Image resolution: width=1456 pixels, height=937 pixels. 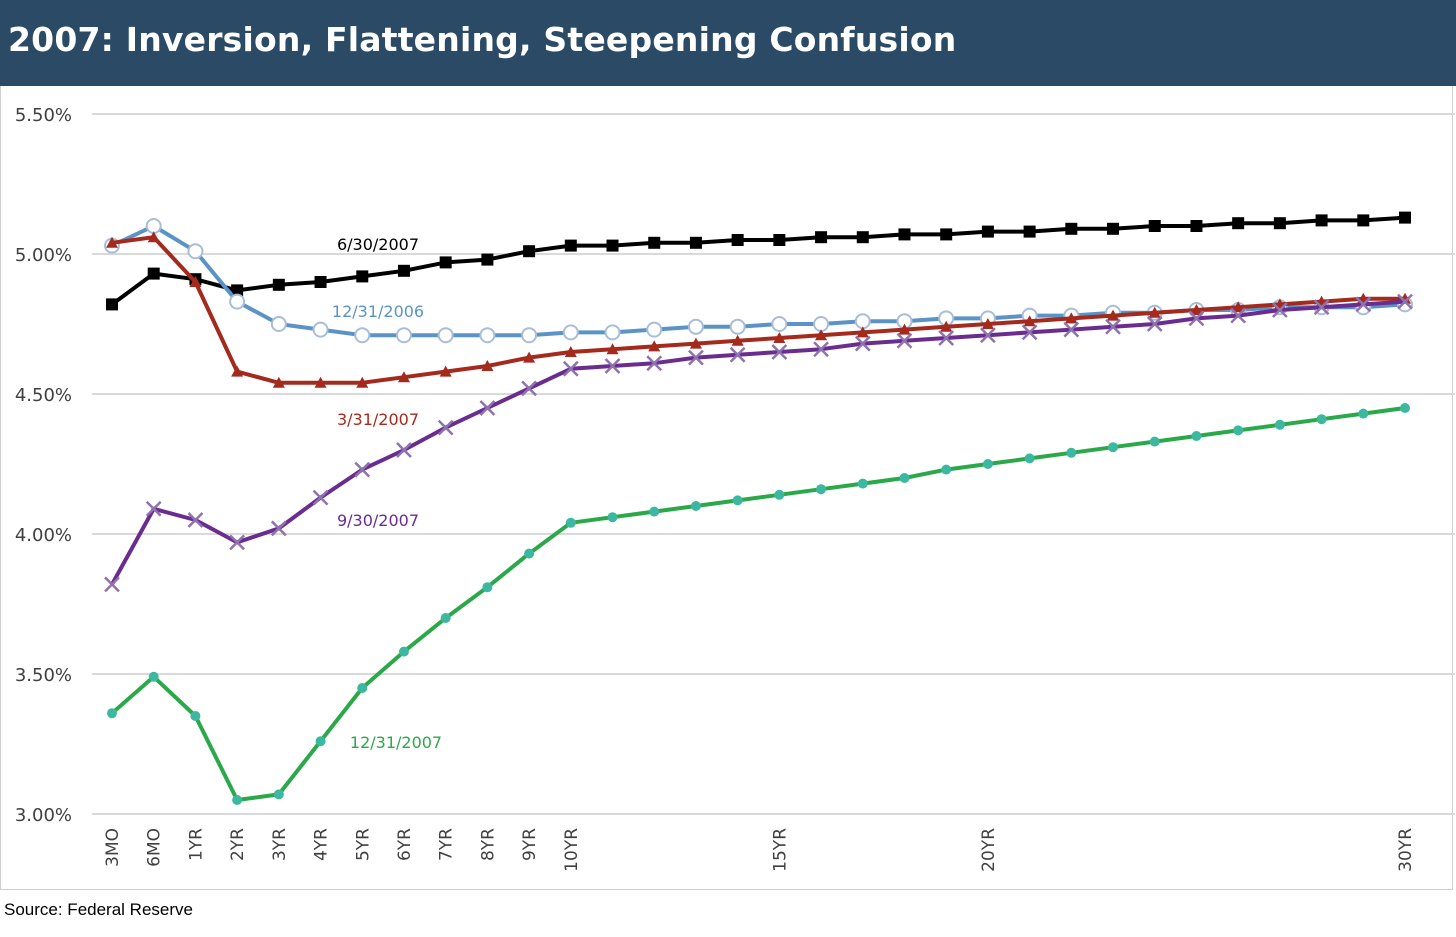 What do you see at coordinates (780, 850) in the screenshot?
I see `x-tick-label: 15YR` at bounding box center [780, 850].